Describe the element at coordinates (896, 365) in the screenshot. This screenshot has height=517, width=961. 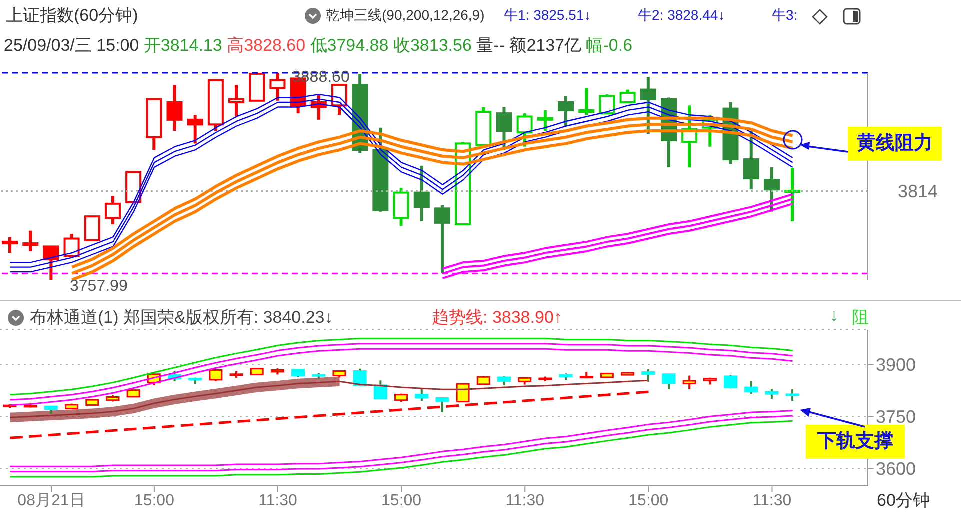
I see `y-tick-label: 3900` at that location.